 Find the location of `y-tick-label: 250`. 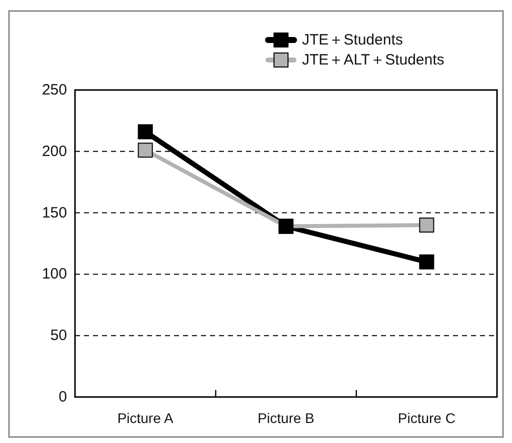

y-tick-label: 250 is located at coordinates (54, 90).